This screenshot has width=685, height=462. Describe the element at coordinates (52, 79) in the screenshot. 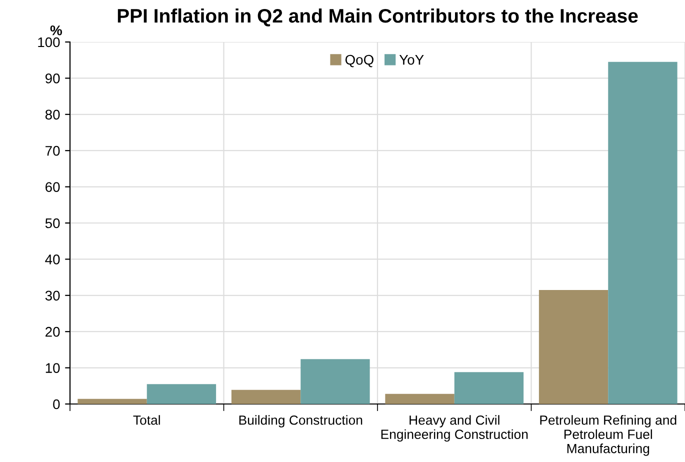

I see `y-tick-label: 90` at that location.